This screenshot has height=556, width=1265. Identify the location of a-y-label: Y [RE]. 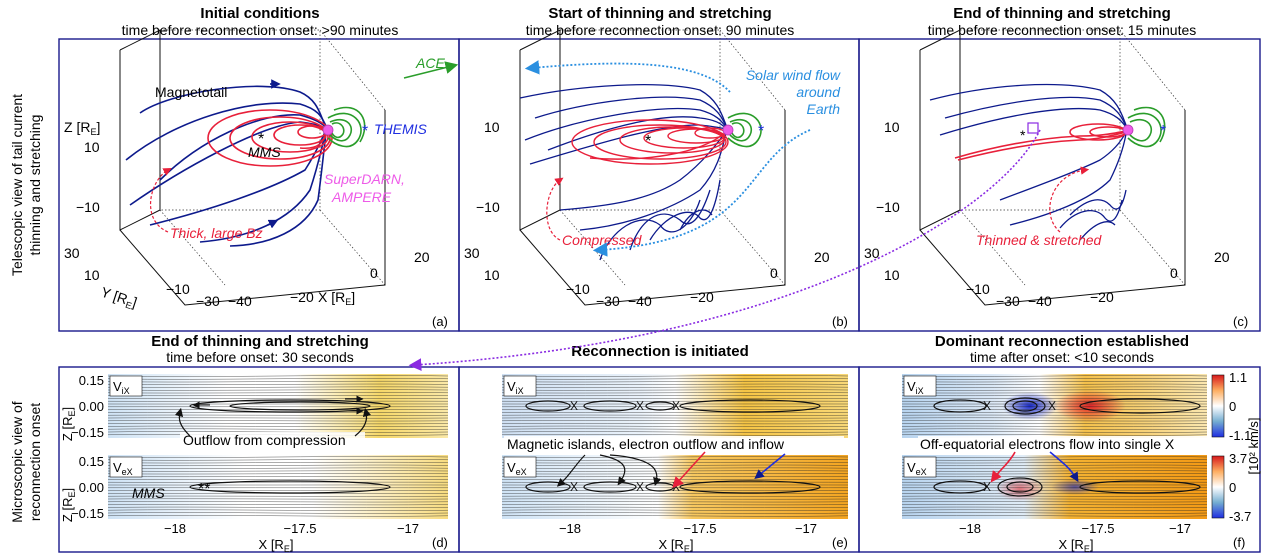
(118, 298).